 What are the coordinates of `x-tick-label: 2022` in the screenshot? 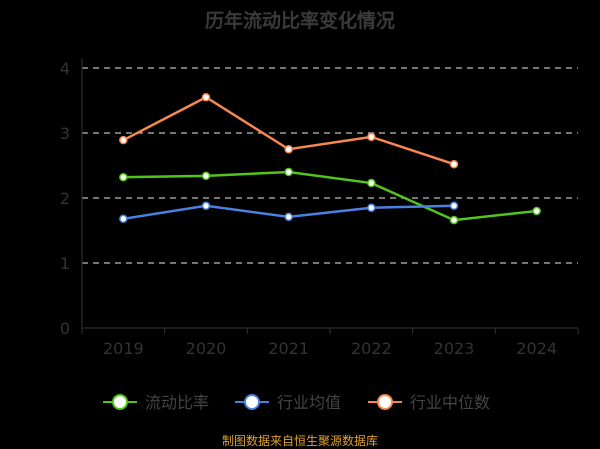 It's located at (371, 348).